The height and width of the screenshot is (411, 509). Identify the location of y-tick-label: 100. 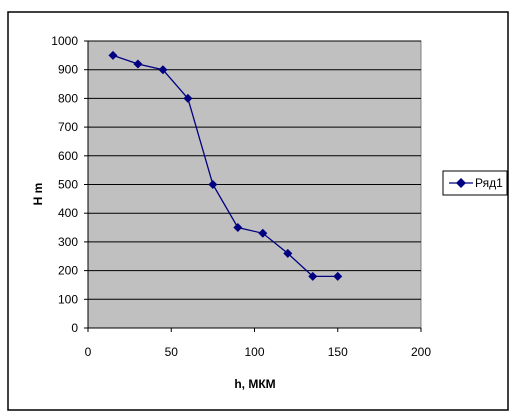
(68, 299).